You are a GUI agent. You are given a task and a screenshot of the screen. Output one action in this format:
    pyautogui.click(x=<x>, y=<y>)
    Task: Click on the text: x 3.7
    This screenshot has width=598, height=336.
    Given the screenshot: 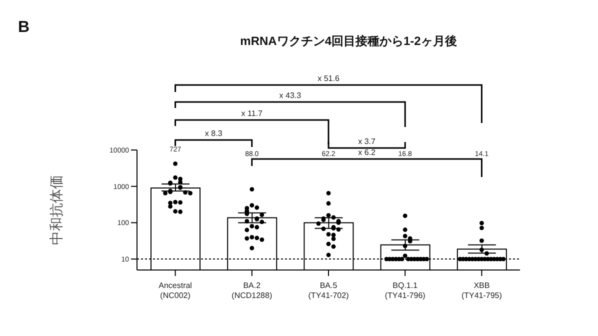 What is the action you would take?
    pyautogui.click(x=367, y=141)
    